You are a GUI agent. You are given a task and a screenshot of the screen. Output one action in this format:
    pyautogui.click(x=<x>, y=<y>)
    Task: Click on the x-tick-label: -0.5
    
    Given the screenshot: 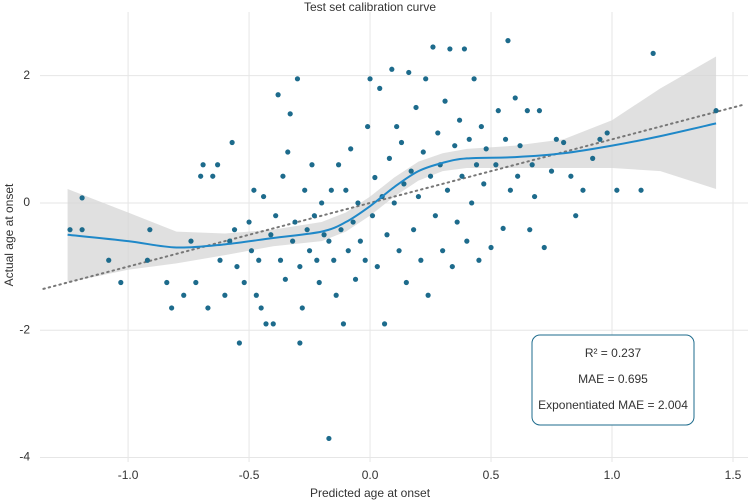 What is the action you would take?
    pyautogui.click(x=249, y=475)
    